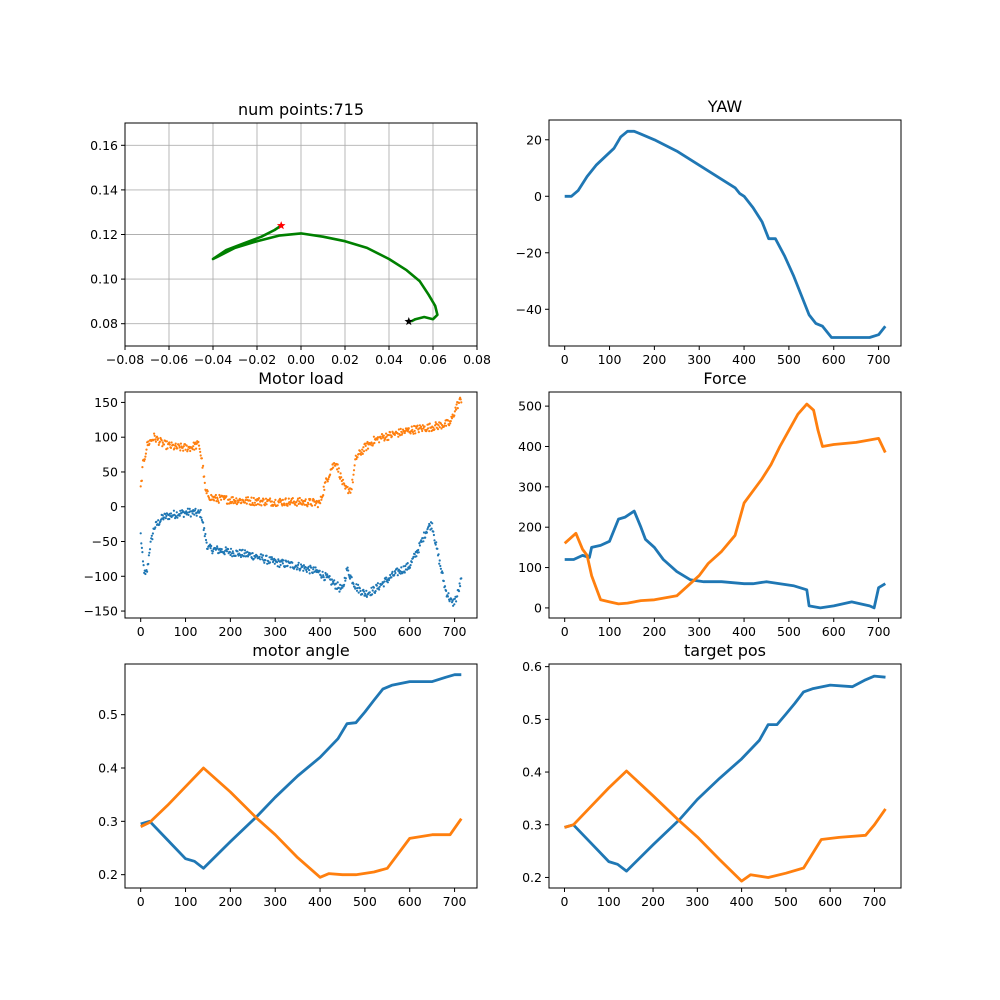  Describe the element at coordinates (532, 719) in the screenshot. I see `y-tick-label: 0.5` at that location.